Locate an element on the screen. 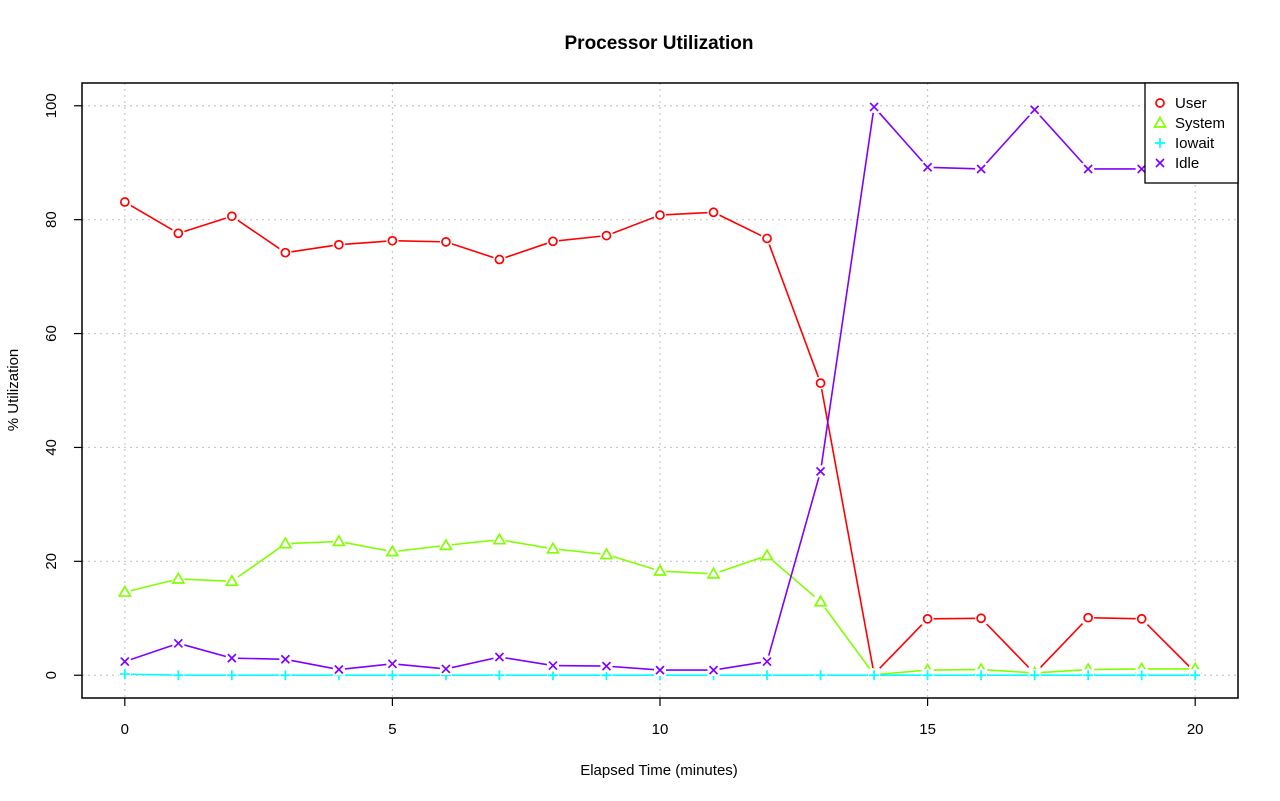  y-tick-label-20: 20 is located at coordinates (51, 561).